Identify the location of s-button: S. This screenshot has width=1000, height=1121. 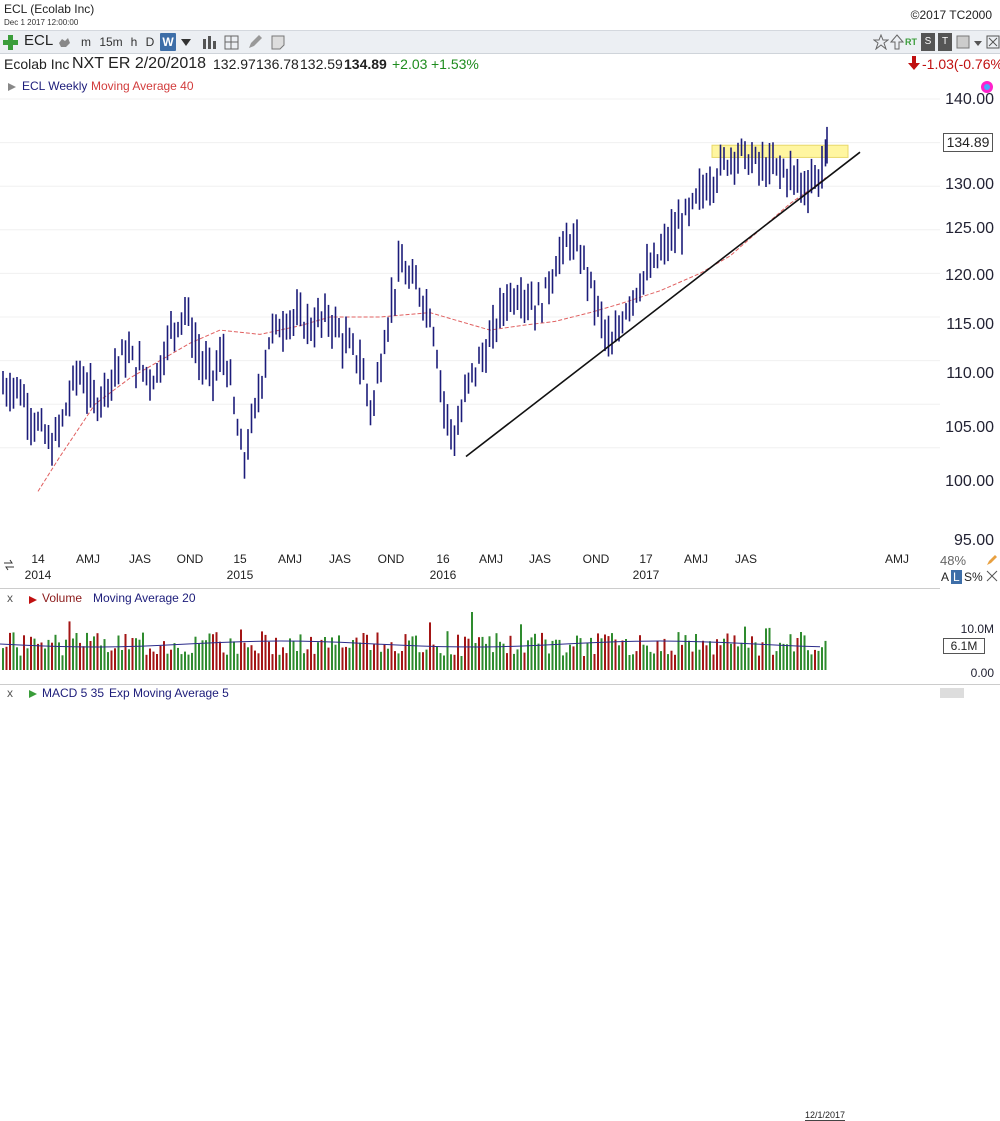
(928, 42).